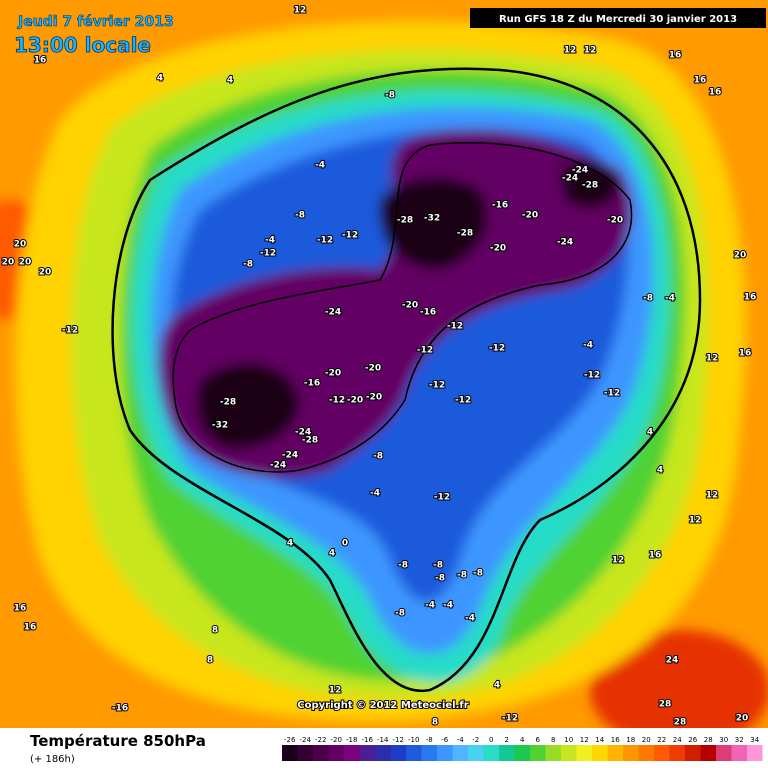  Describe the element at coordinates (553, 740) in the screenshot. I see `scale-label: 8` at that location.